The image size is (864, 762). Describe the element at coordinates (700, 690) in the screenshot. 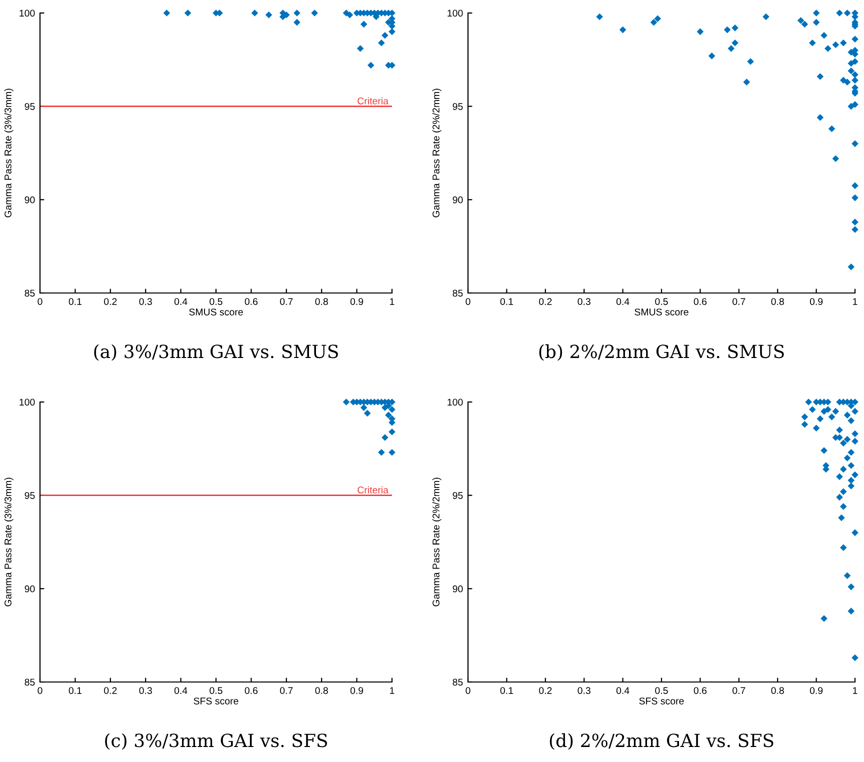

I see `x-tick-label: 0.6` at that location.